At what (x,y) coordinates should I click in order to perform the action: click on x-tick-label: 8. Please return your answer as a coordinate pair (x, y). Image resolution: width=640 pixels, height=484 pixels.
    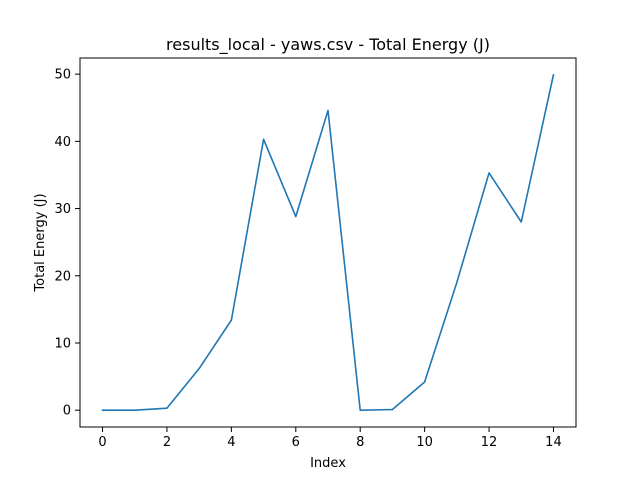
    Looking at the image, I should click on (360, 442).